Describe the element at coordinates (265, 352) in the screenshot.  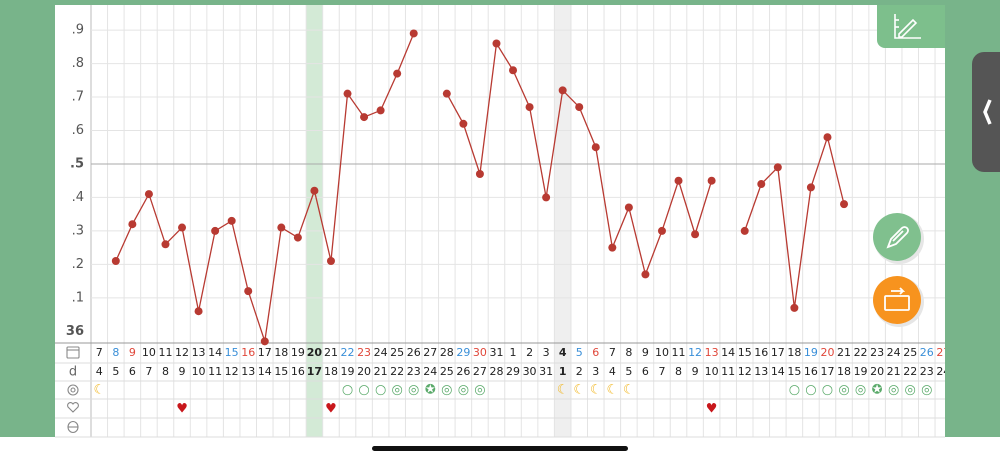
I see `date-label: 17` at that location.